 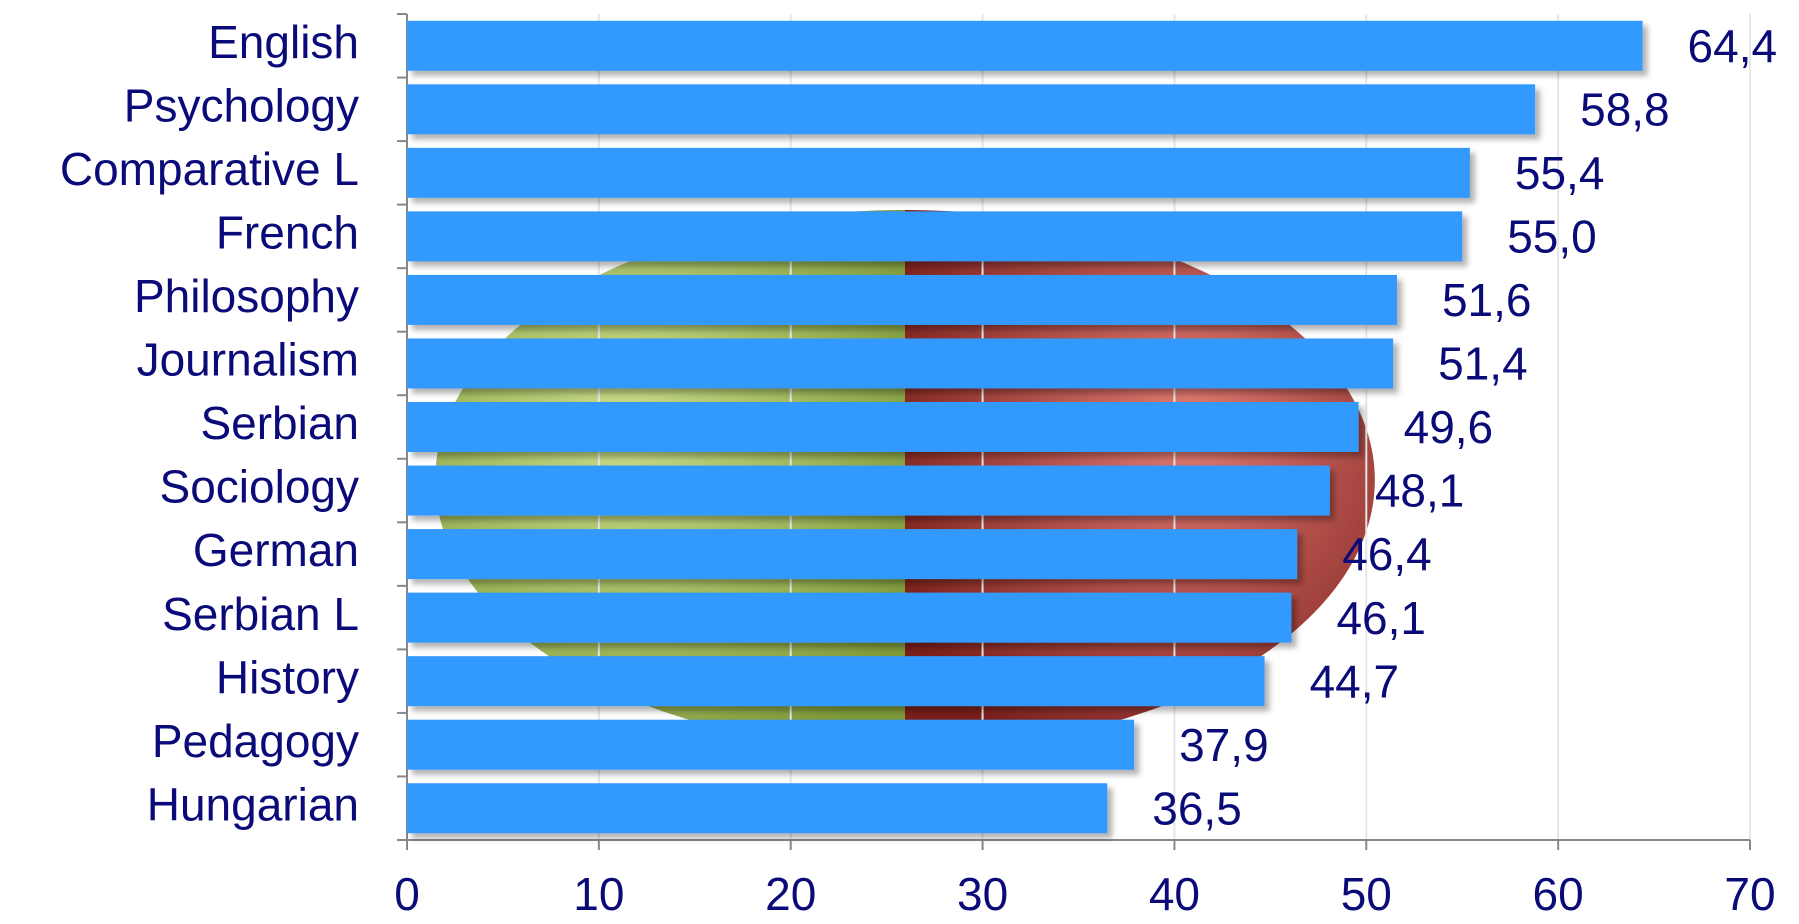 I want to click on y-tick-label: Serbian, so click(x=279, y=423).